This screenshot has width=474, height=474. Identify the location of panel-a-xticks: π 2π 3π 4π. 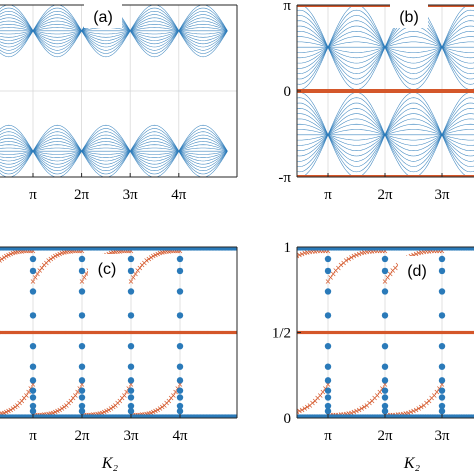
(108, 195).